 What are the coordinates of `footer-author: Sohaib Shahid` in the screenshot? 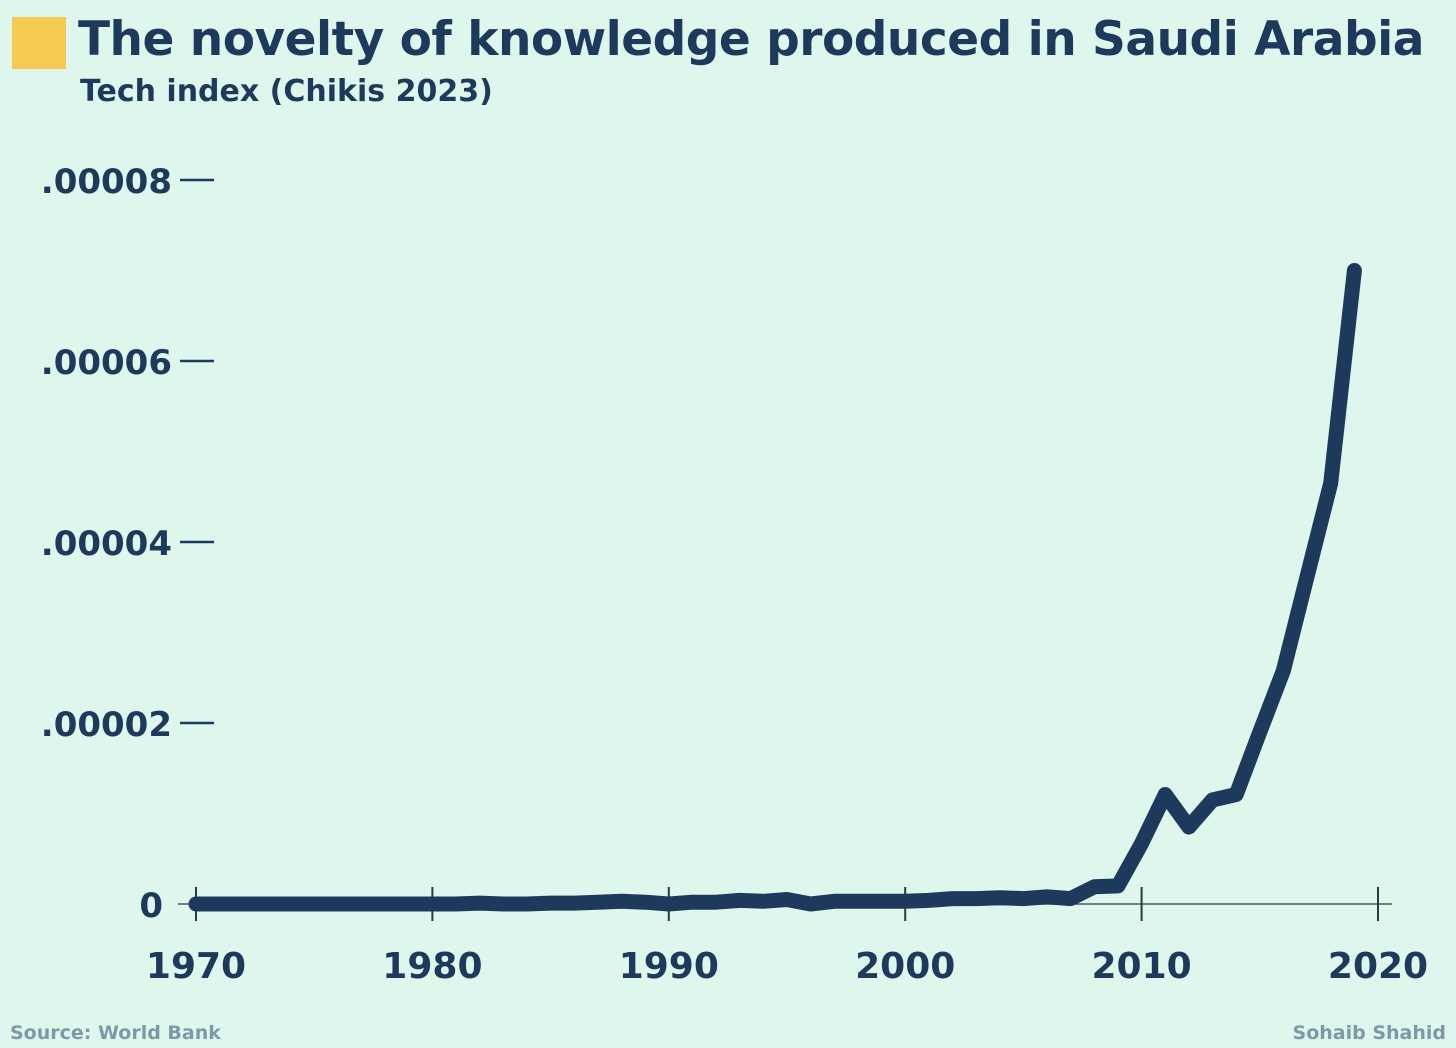 It's located at (1369, 1033).